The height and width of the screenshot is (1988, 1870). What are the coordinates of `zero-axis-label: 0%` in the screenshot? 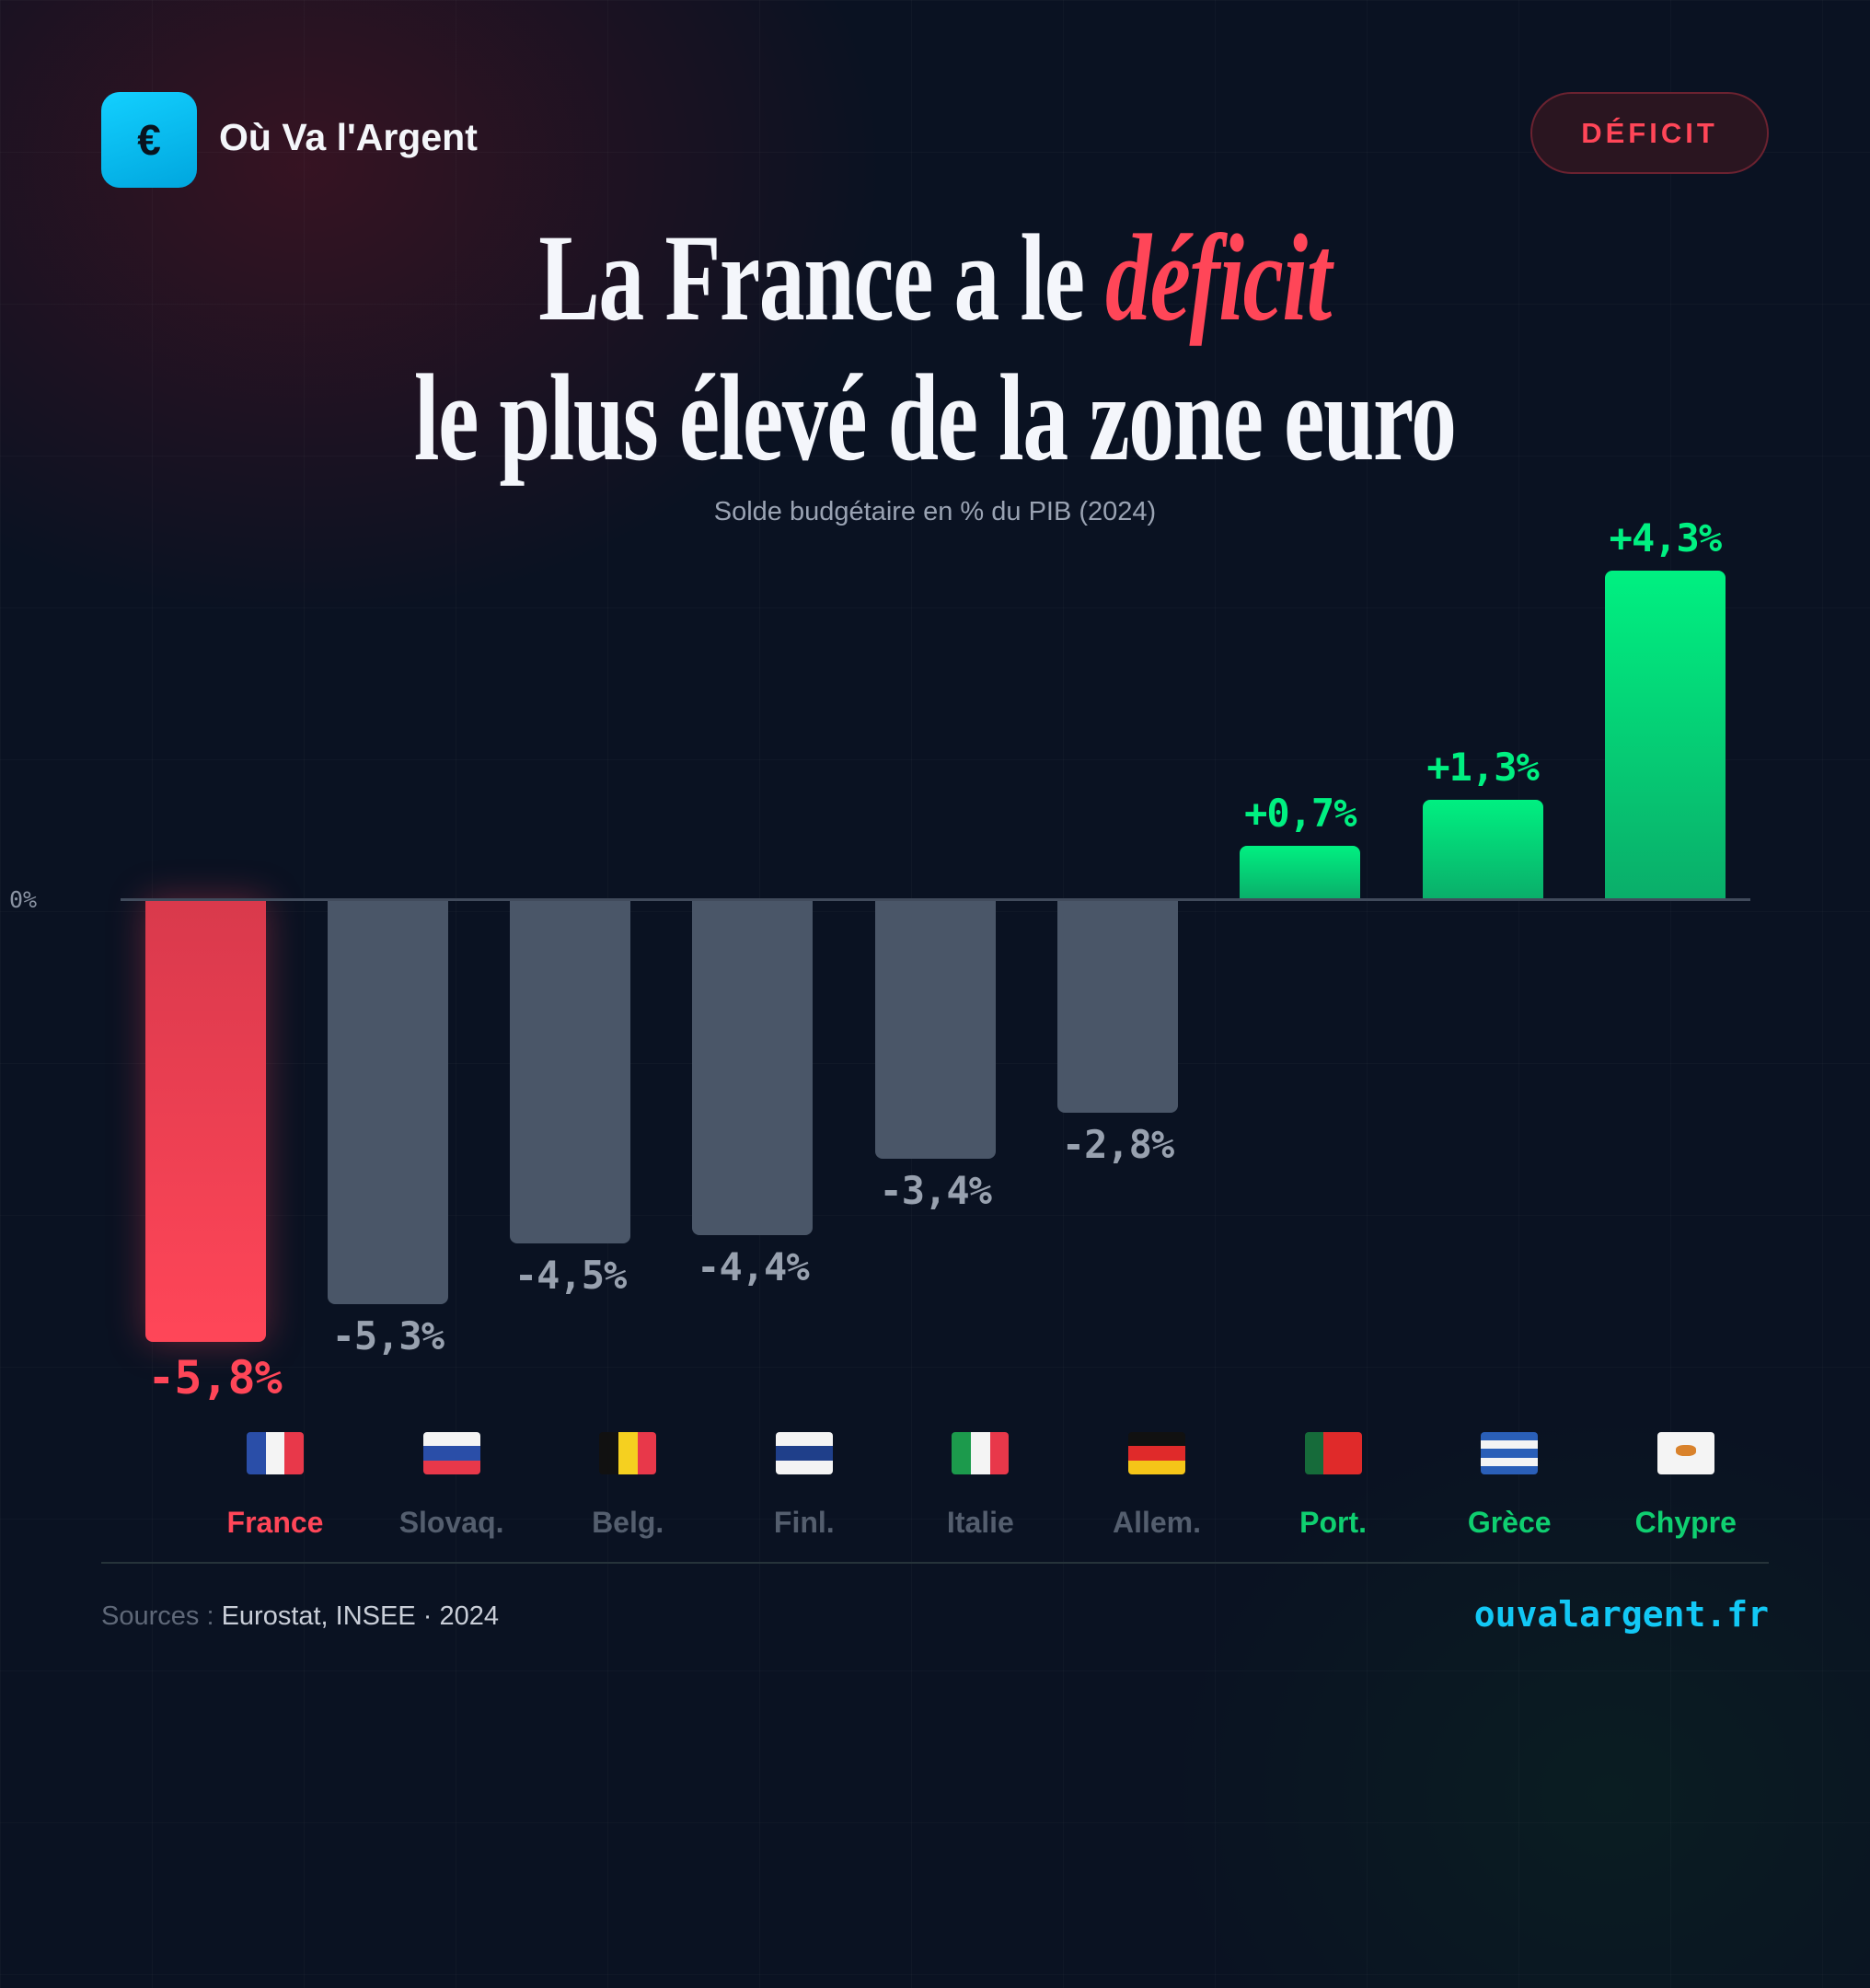 It's located at (23, 899).